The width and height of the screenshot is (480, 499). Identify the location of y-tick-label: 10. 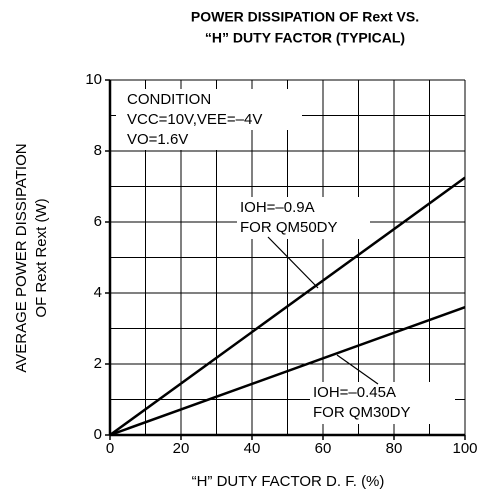
(93, 79).